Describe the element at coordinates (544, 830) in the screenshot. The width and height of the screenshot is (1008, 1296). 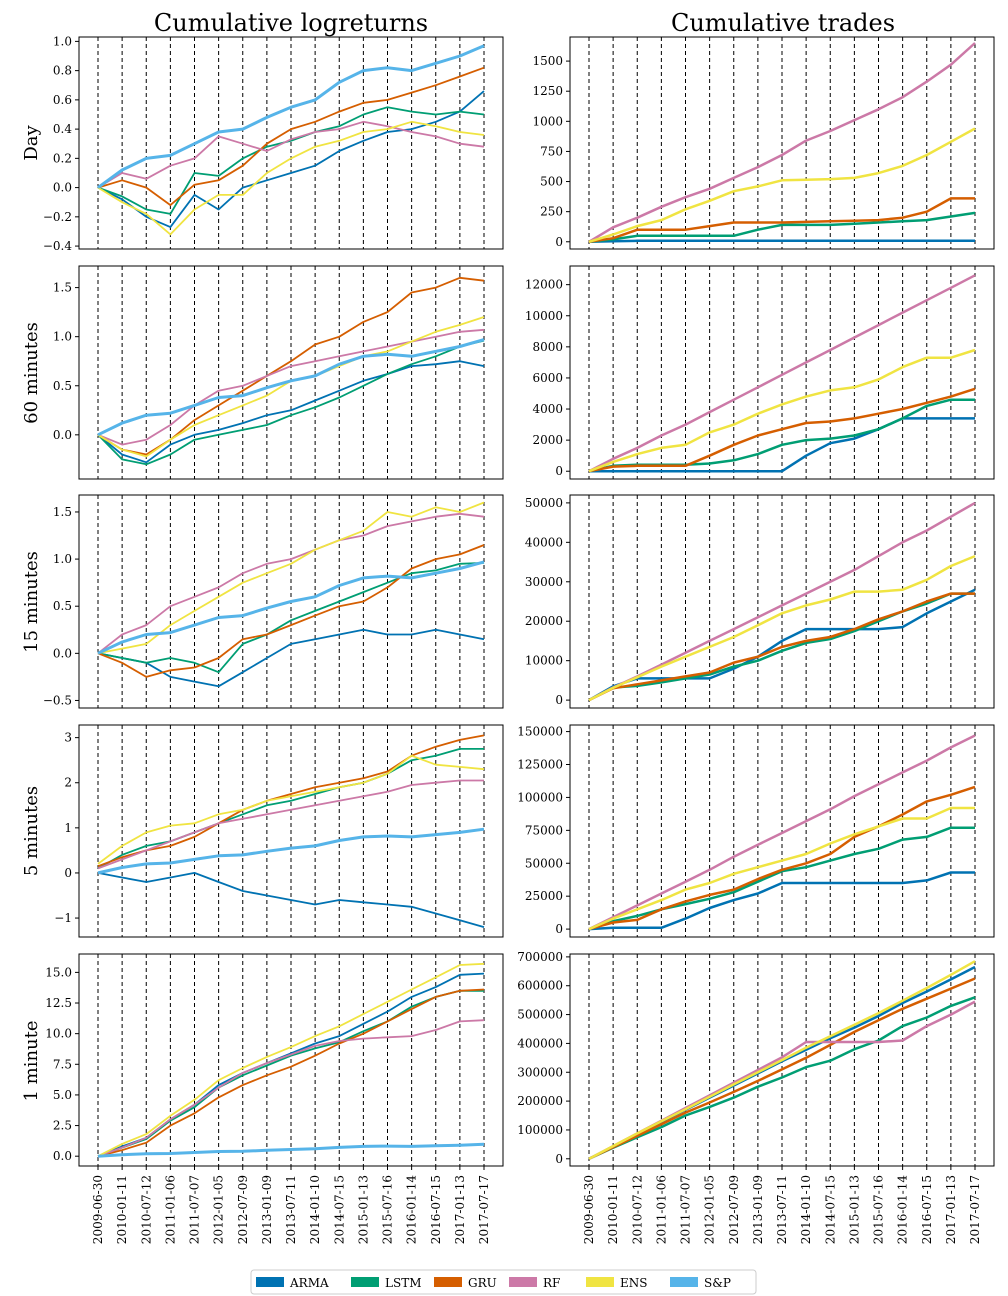
I see `ytick-label: 75000` at that location.